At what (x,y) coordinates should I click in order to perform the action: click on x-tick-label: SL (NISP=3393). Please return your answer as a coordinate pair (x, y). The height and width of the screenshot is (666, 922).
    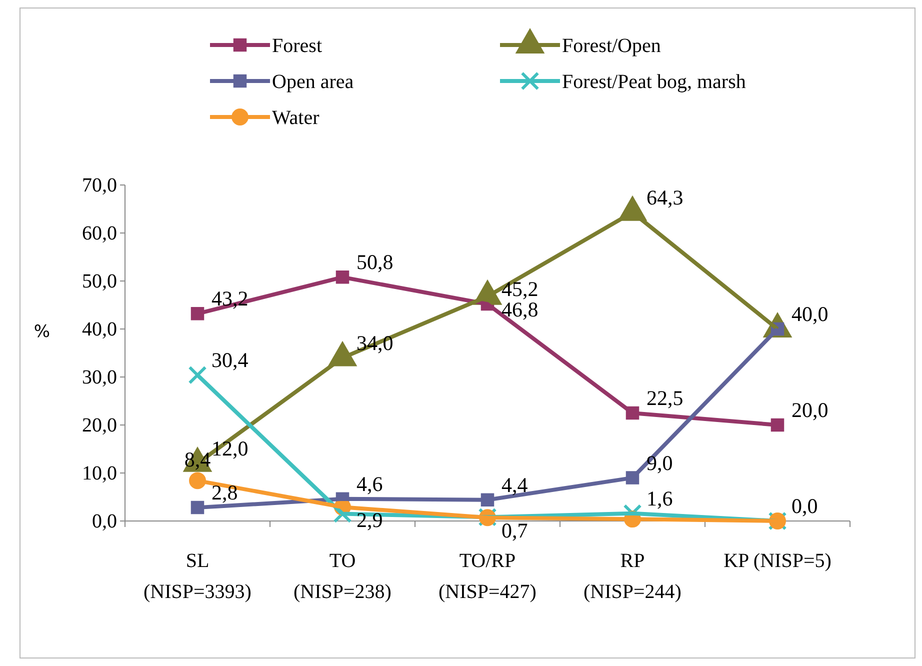
    Looking at the image, I should click on (198, 576).